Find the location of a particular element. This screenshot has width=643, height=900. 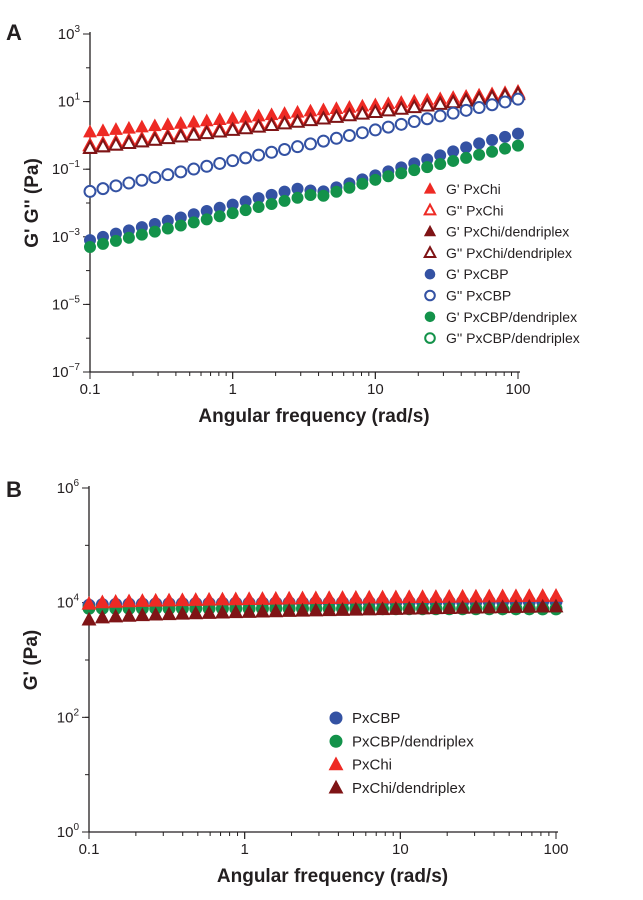

series-g-loss-pxcbp is located at coordinates (304, 145).